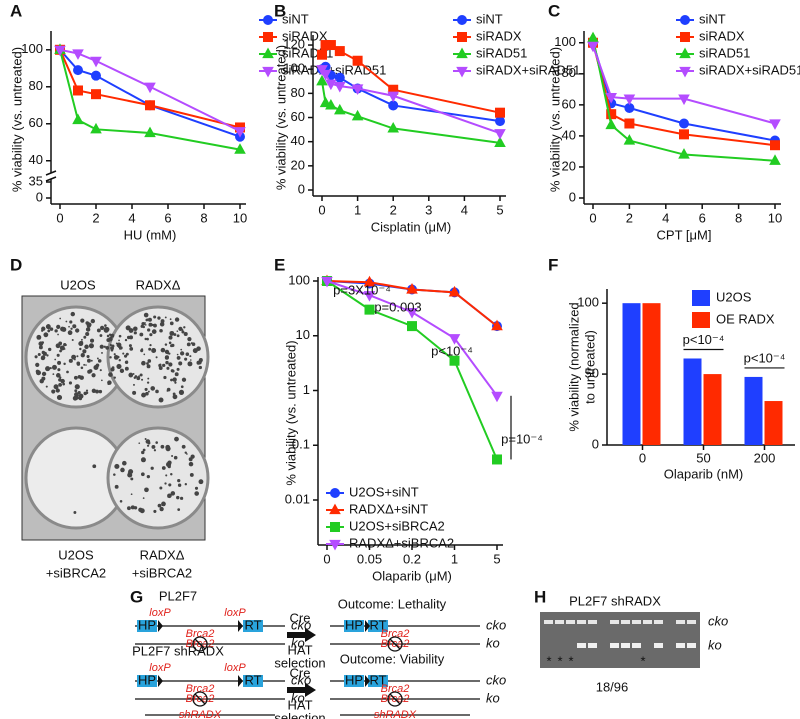 The image size is (800, 719). I want to click on annotation: p<10⁻⁴, so click(704, 339).